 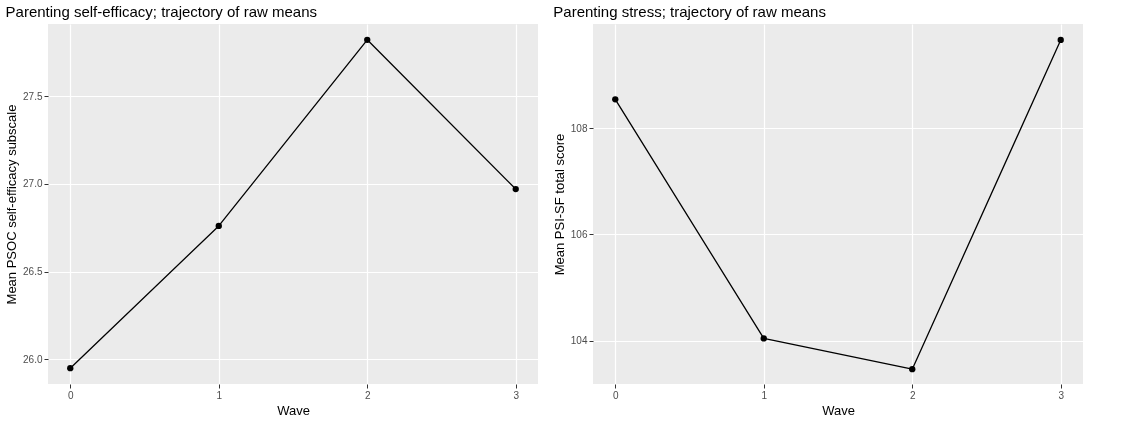 What do you see at coordinates (559, 204) in the screenshot?
I see `y-axis-title: Mean PSI-SF total score` at bounding box center [559, 204].